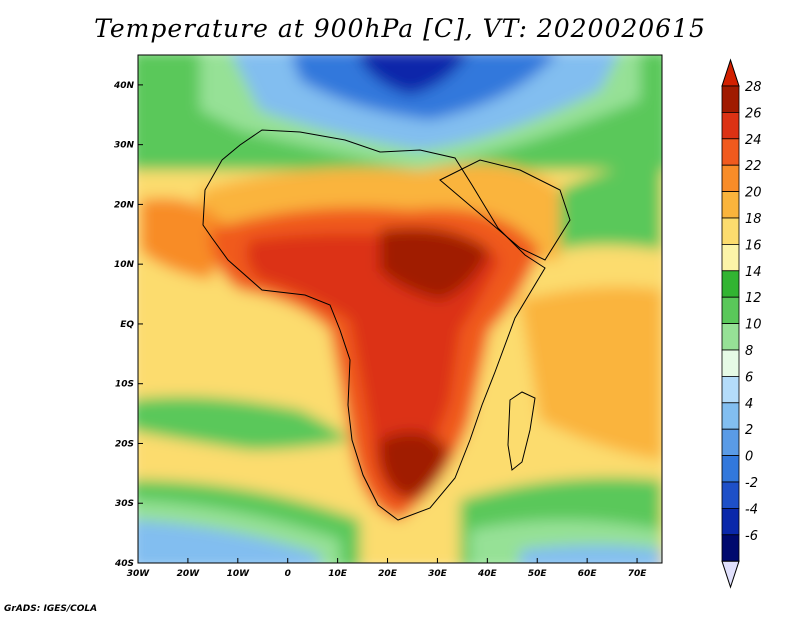 Image resolution: width=800 pixels, height=618 pixels. What do you see at coordinates (239, 574) in the screenshot?
I see `x-tick-label: 10W` at bounding box center [239, 574].